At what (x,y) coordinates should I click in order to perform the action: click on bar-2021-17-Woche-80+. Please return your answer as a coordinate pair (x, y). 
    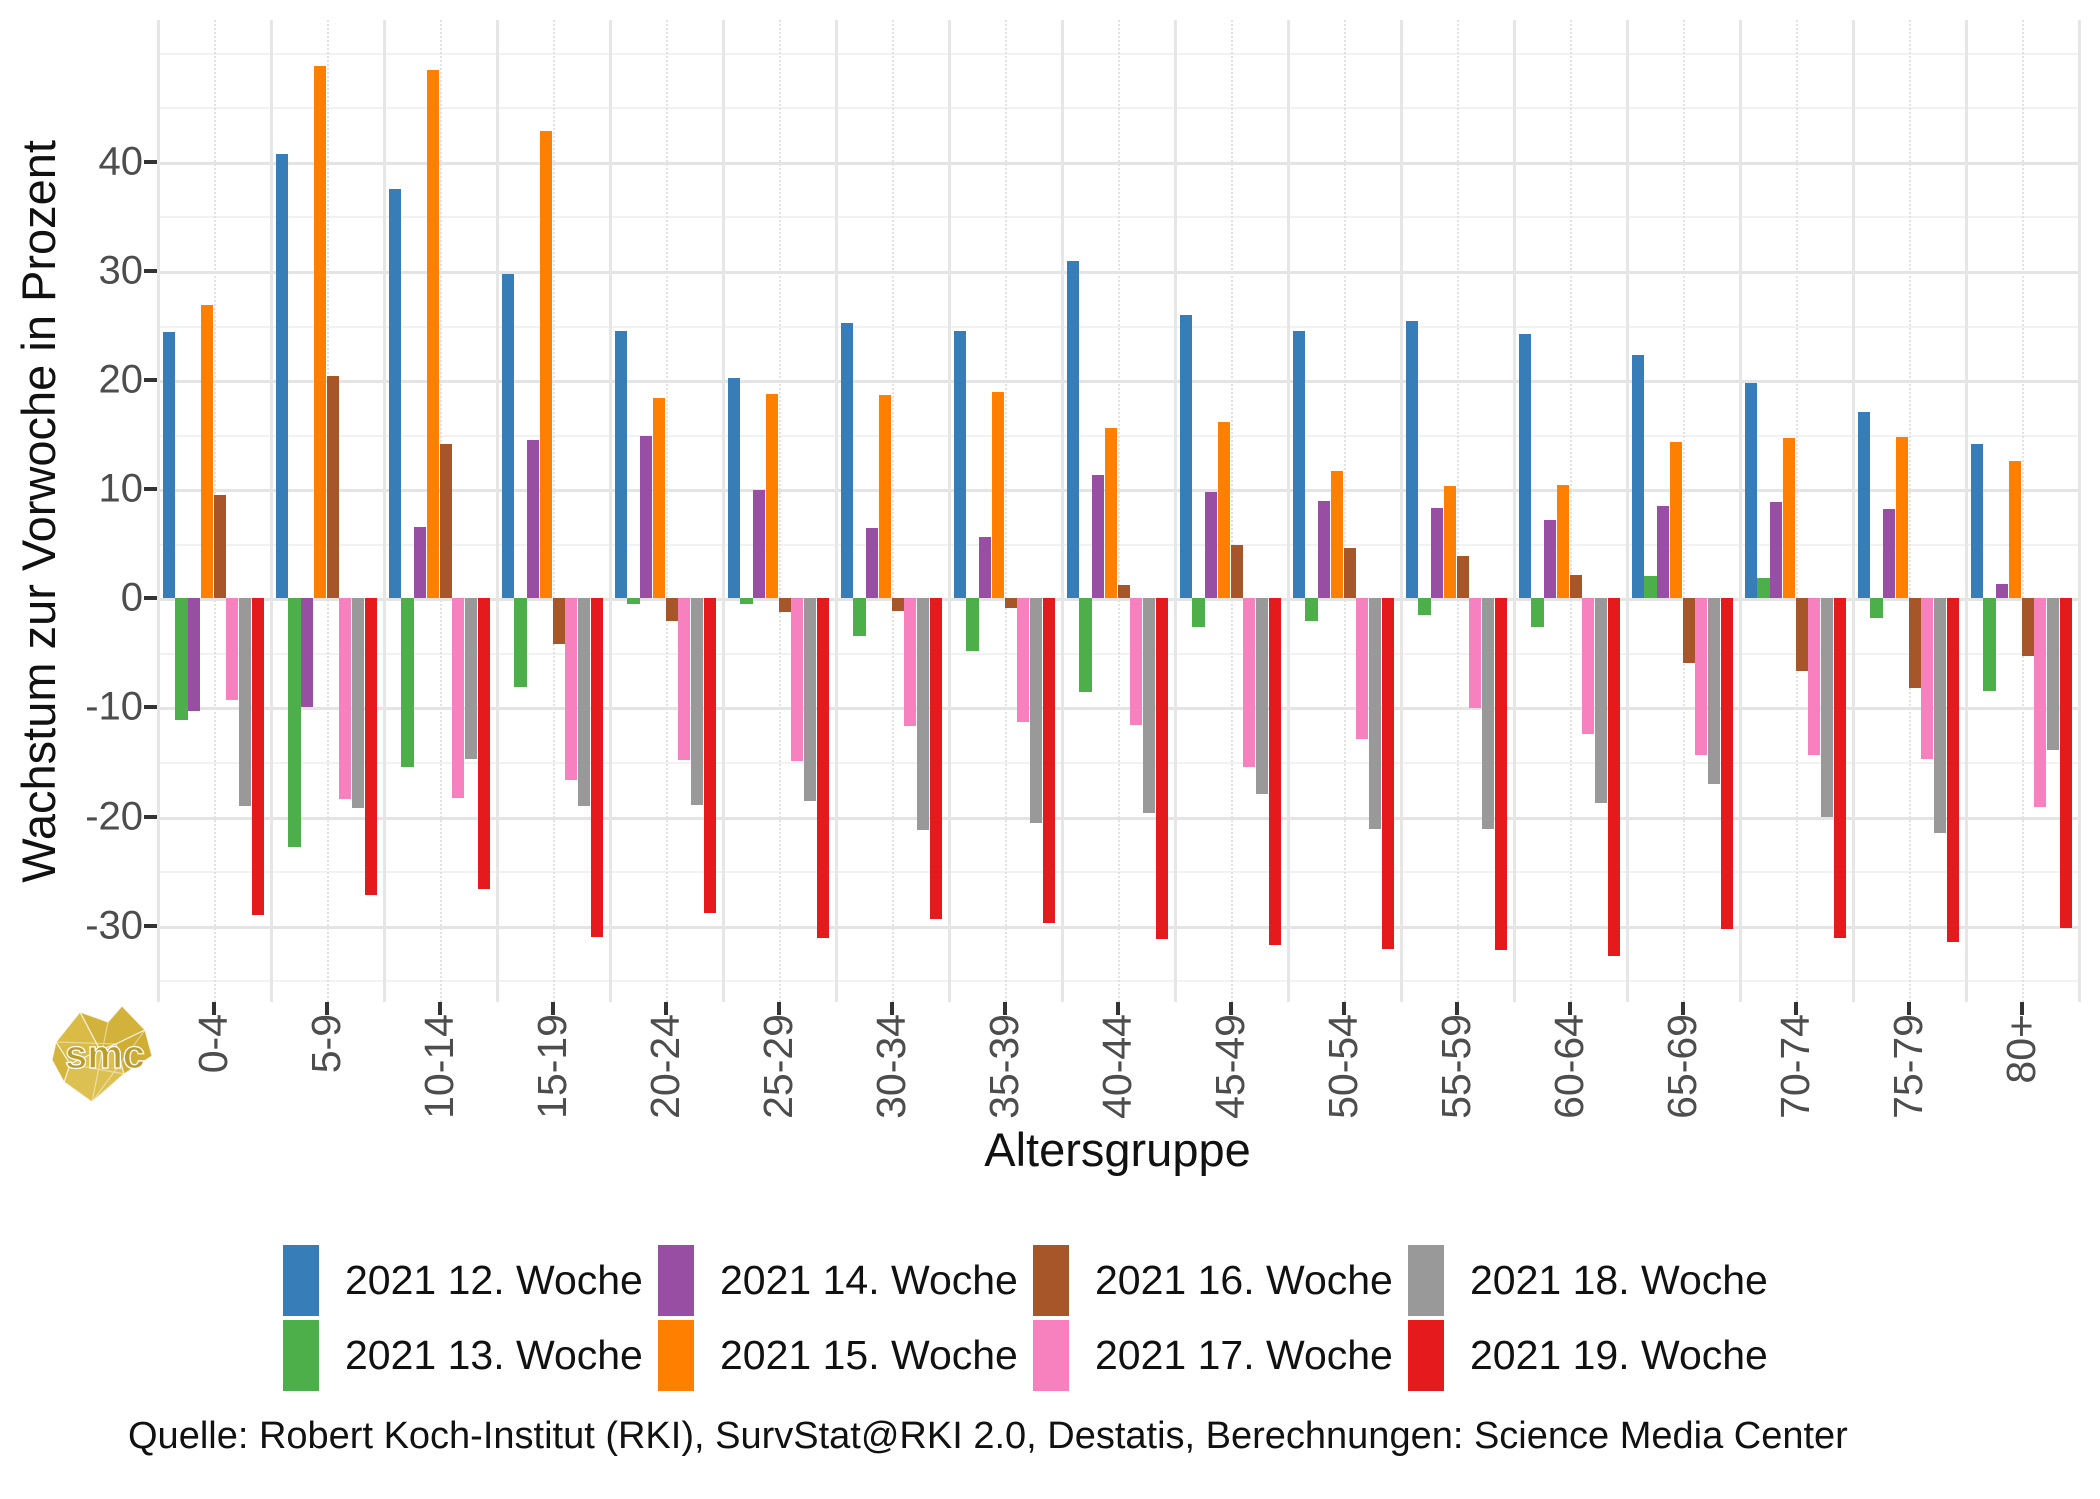
    Looking at the image, I should click on (2040, 702).